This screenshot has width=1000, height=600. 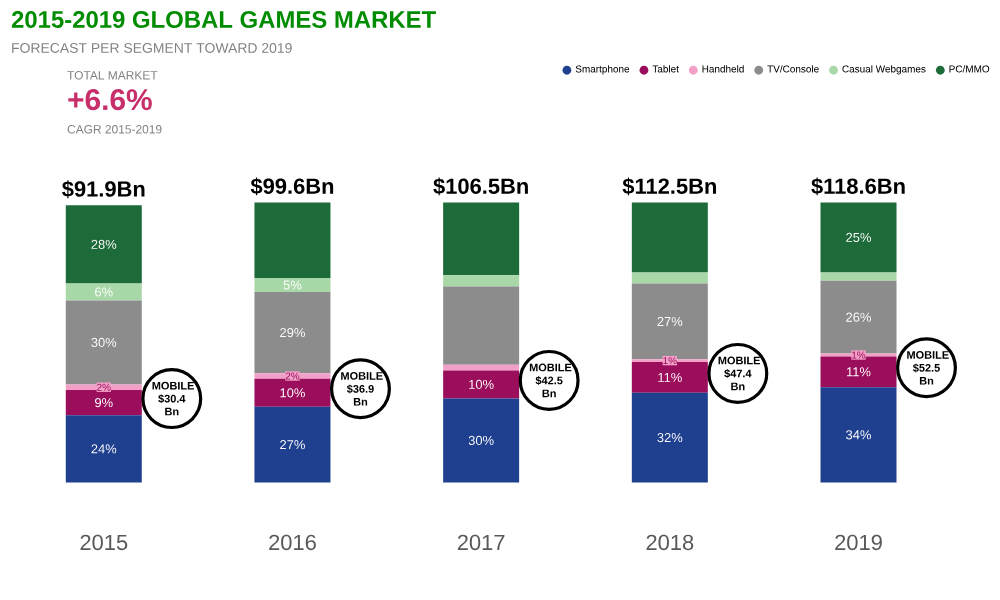 I want to click on annotation: $106.5Bn, so click(x=480, y=186).